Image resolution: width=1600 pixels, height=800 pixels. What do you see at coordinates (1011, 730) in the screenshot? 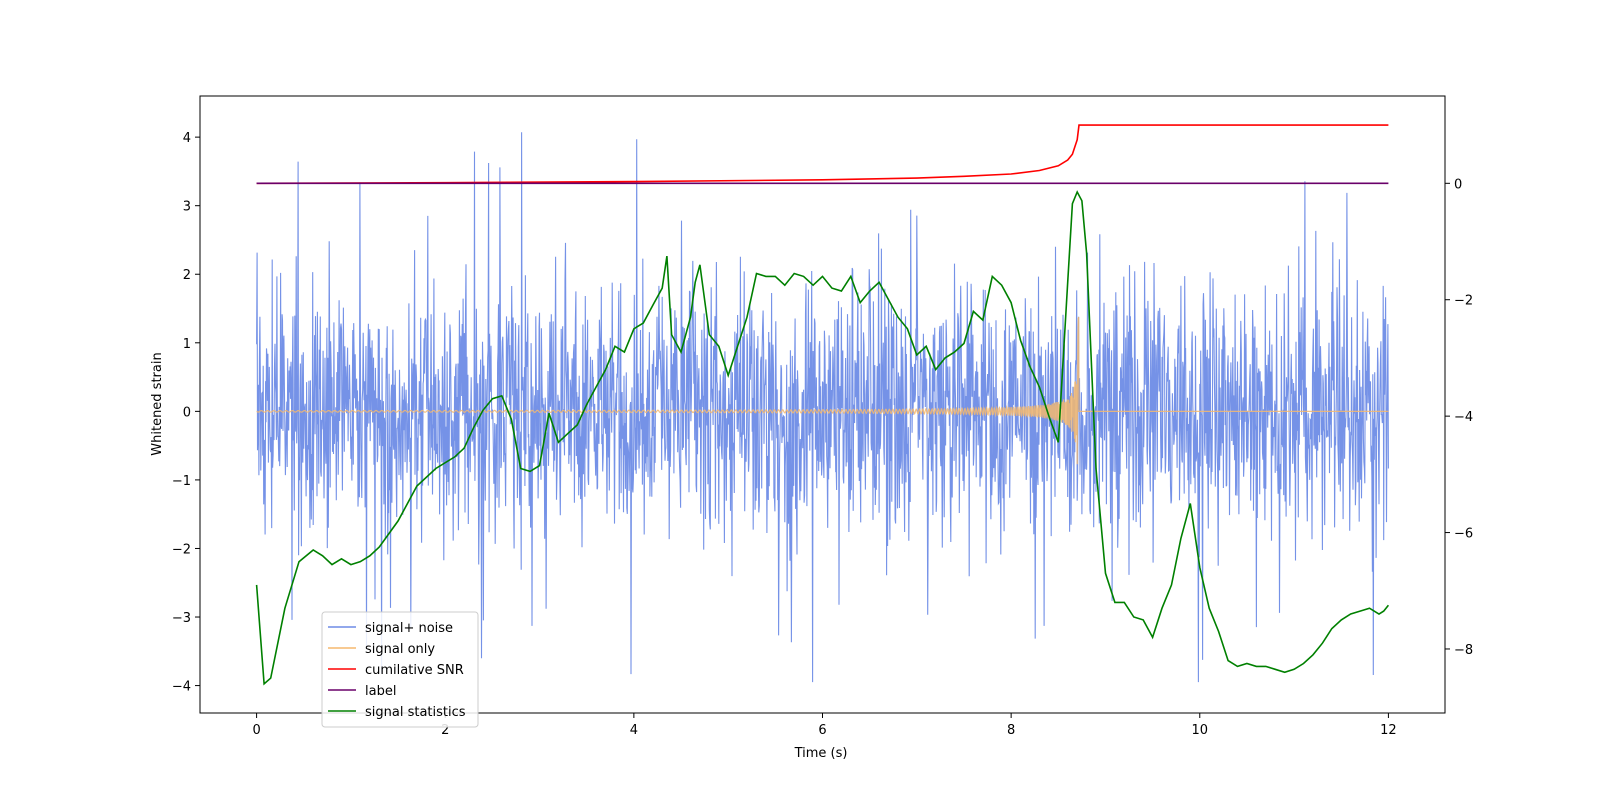
I see `x-tick-label: 8` at bounding box center [1011, 730].